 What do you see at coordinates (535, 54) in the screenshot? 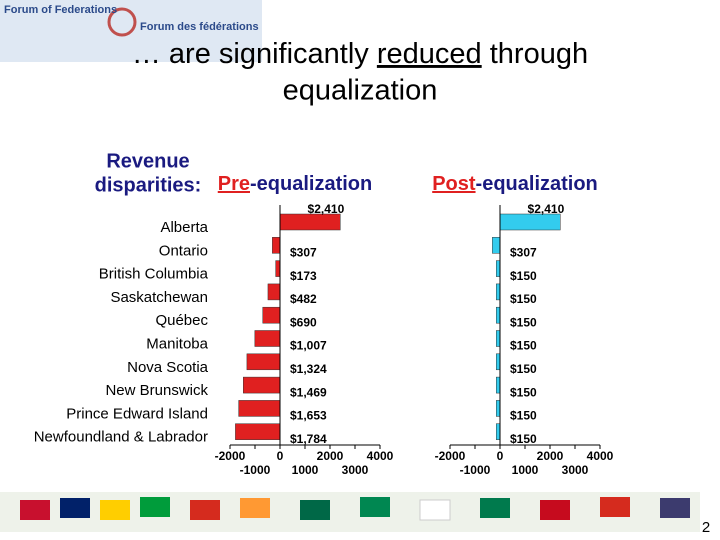
I see `title-part: through` at bounding box center [535, 54].